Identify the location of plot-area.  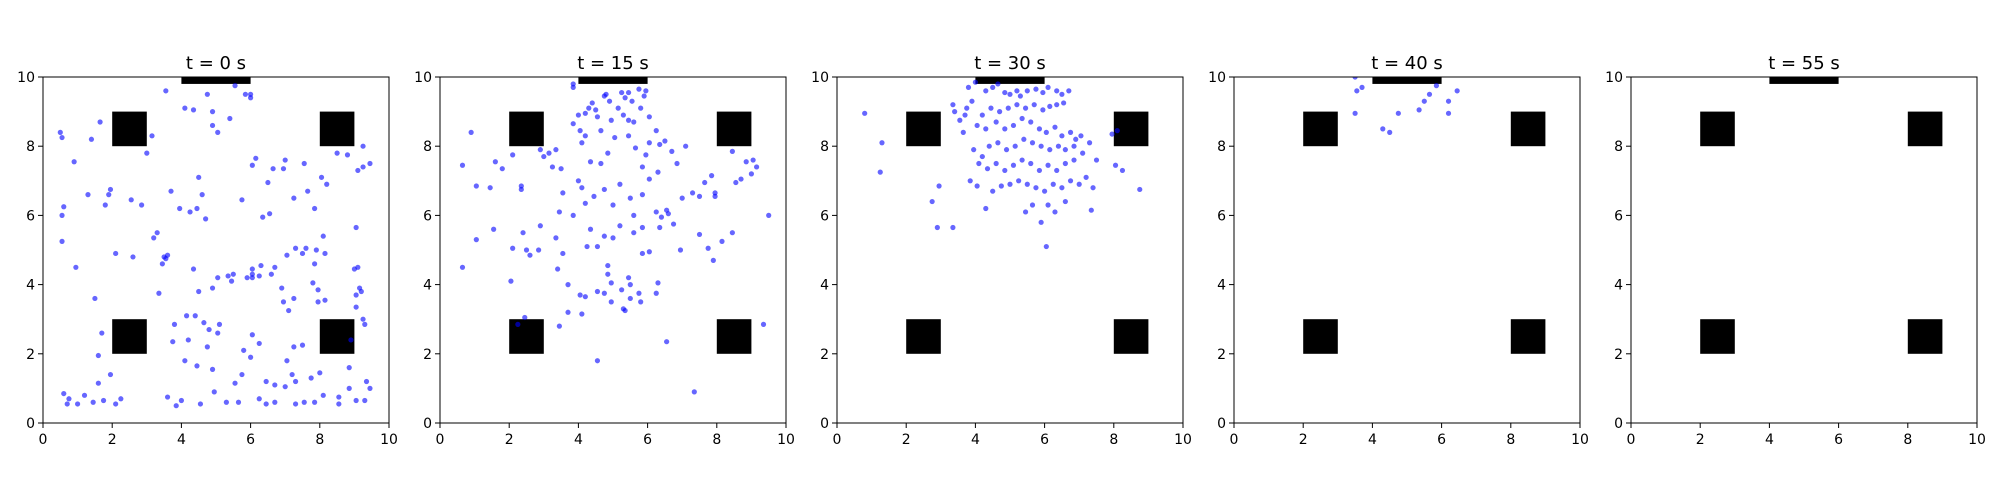
(615, 236).